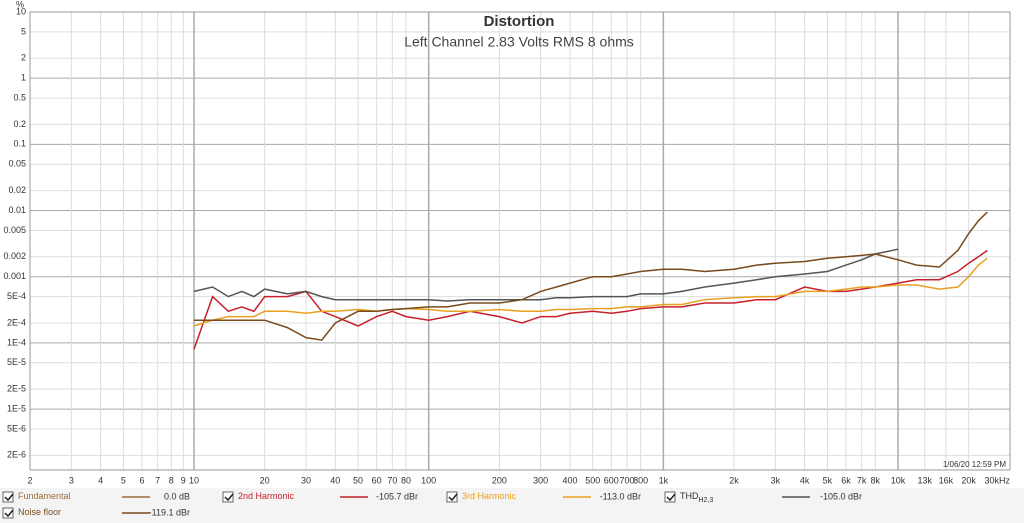  What do you see at coordinates (17, 210) in the screenshot?
I see `y-tick-label: 0.01` at bounding box center [17, 210].